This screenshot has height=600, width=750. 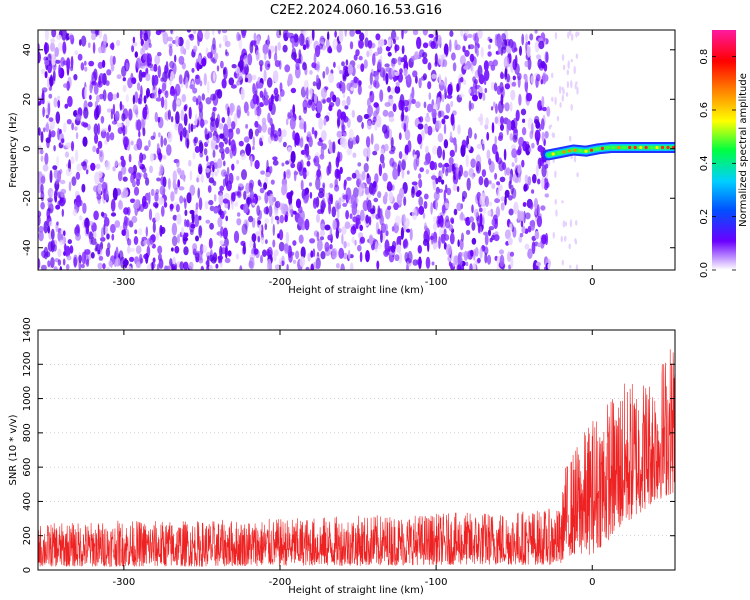 I want to click on y-tick-label: 200, so click(x=27, y=535).